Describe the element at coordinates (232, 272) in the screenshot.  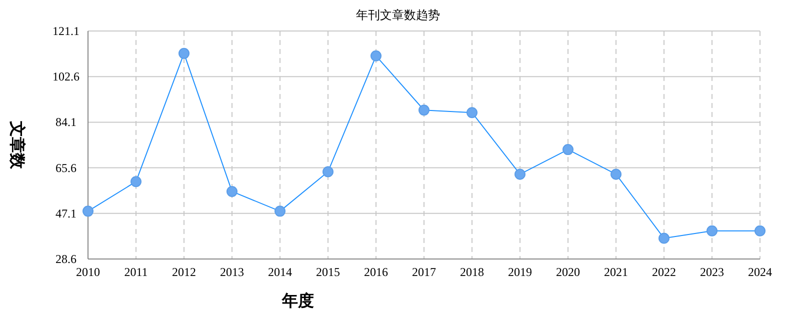
I see `x-tick-label: 2013` at that location.